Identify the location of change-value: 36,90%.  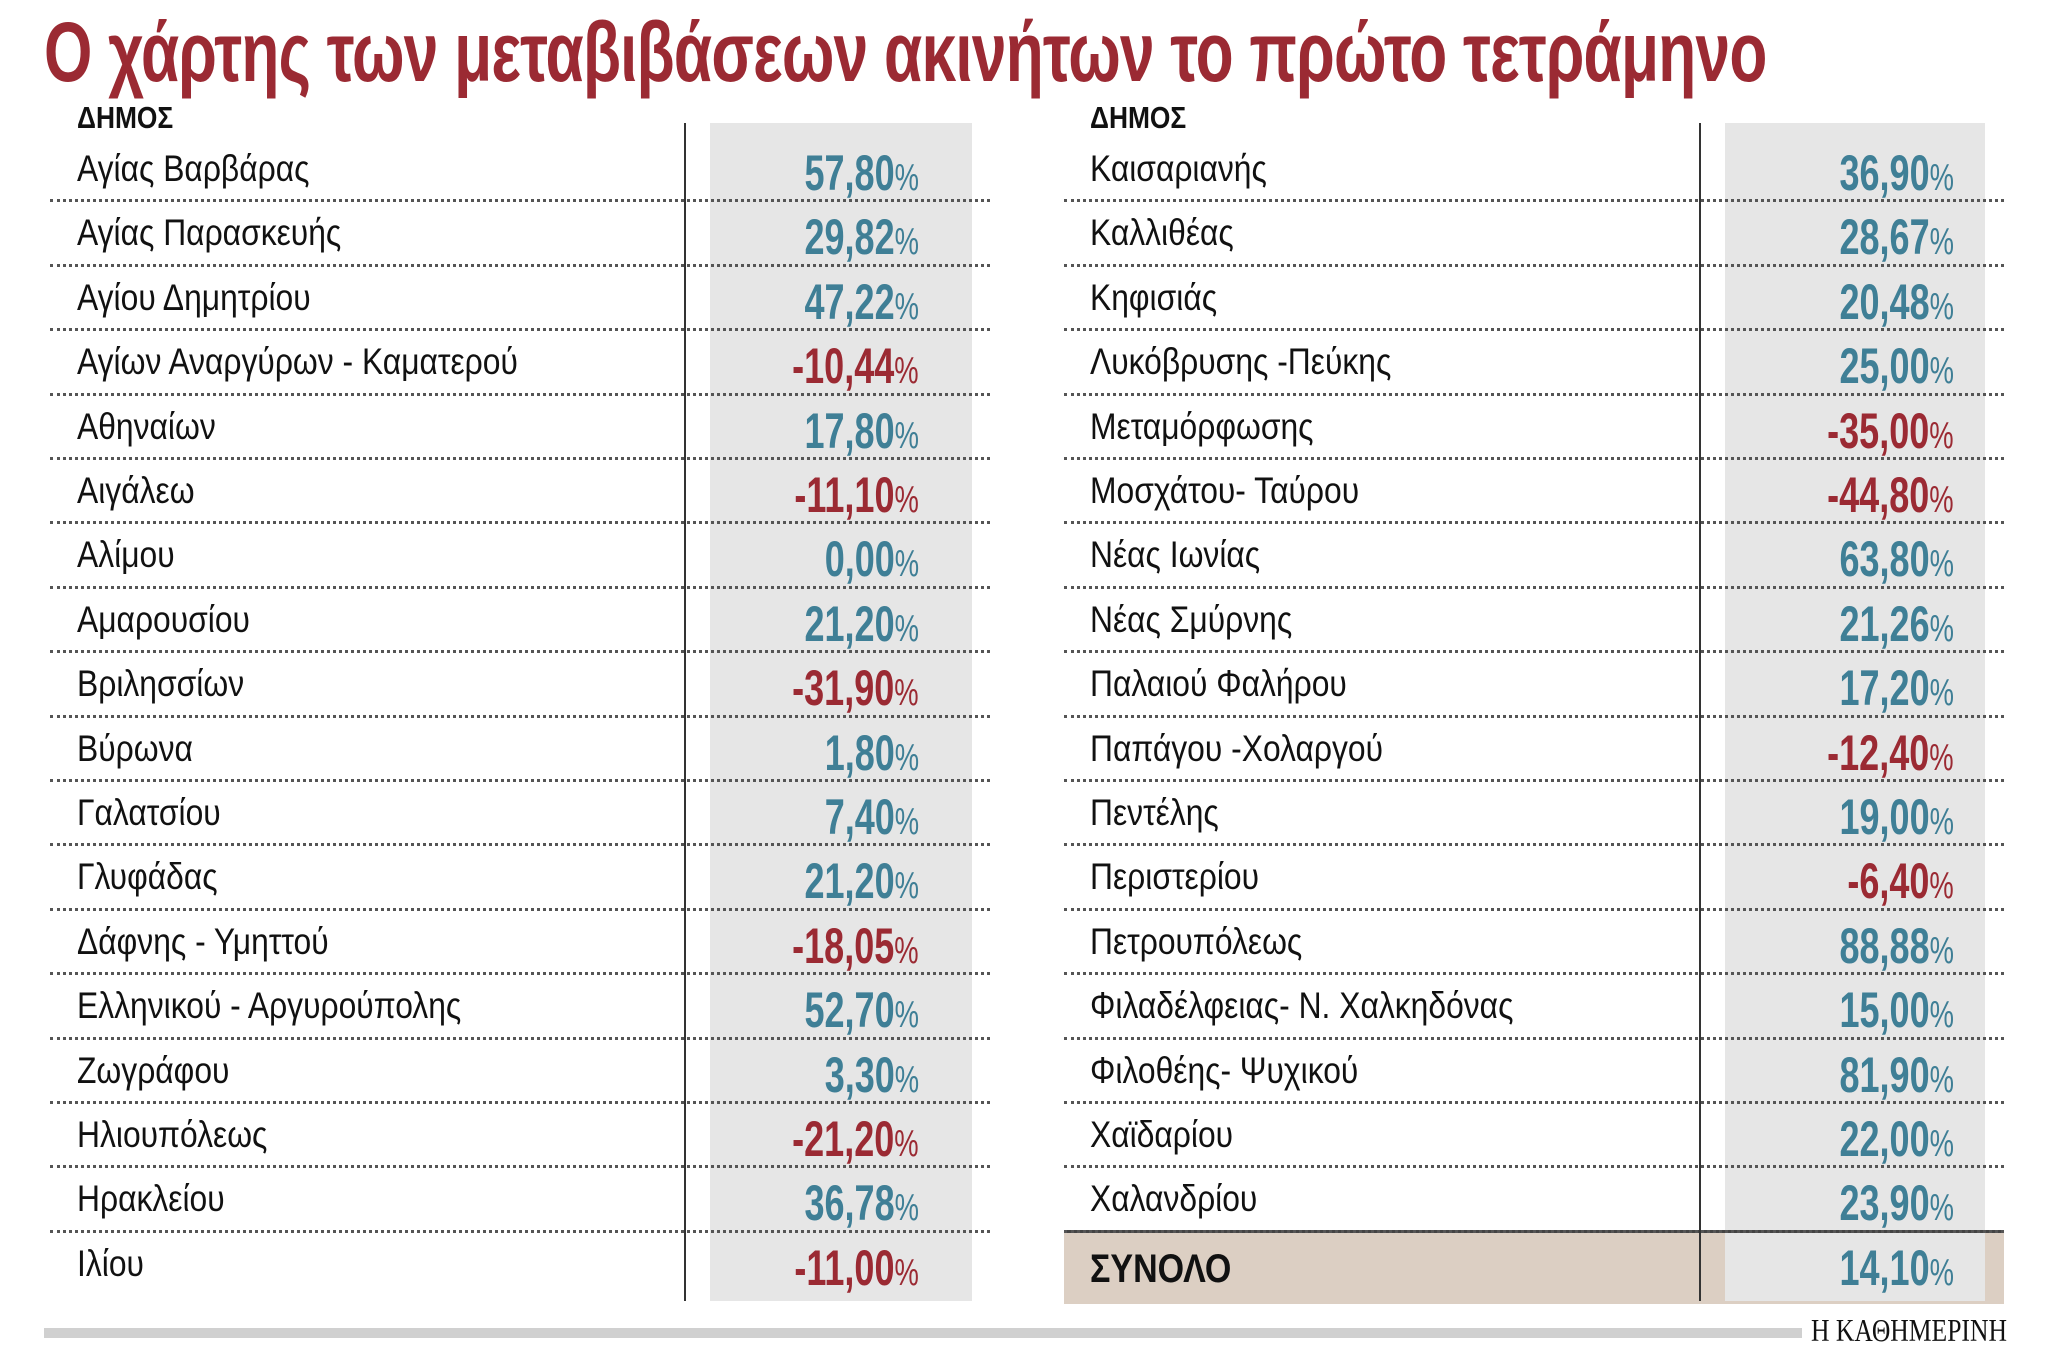
(1896, 173).